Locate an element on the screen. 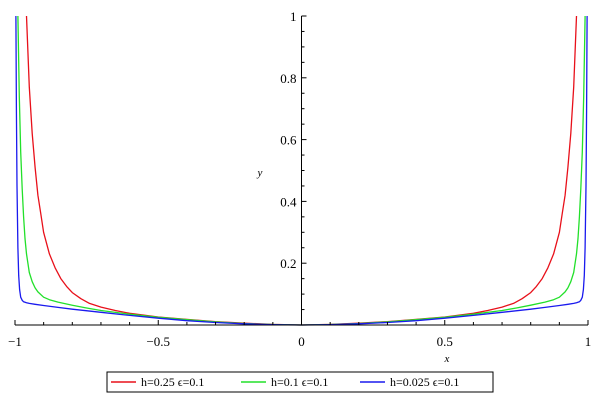 The height and width of the screenshot is (400, 600). legend: h=0.25 ϵ=0.1 h=0.1 ϵ=0.1 h=0.025 ϵ=0.1 is located at coordinates (300, 382).